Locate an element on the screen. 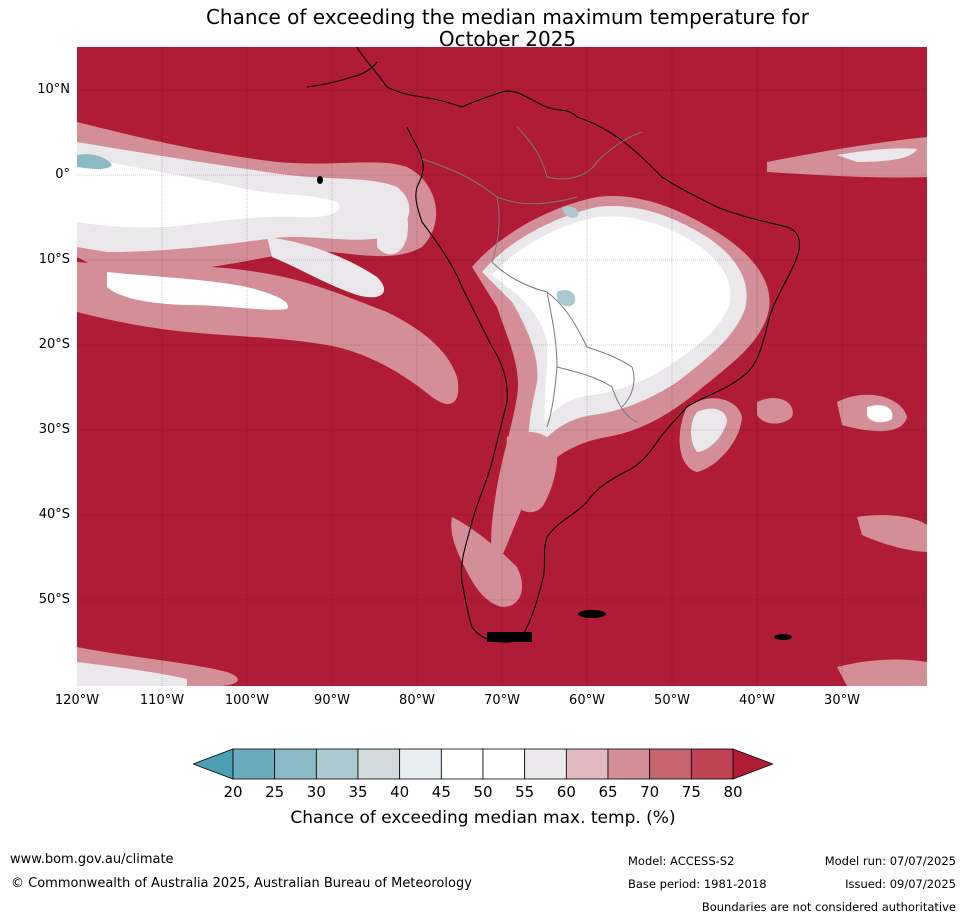 This screenshot has width=965, height=919. southeast-corner-band is located at coordinates (882, 672).